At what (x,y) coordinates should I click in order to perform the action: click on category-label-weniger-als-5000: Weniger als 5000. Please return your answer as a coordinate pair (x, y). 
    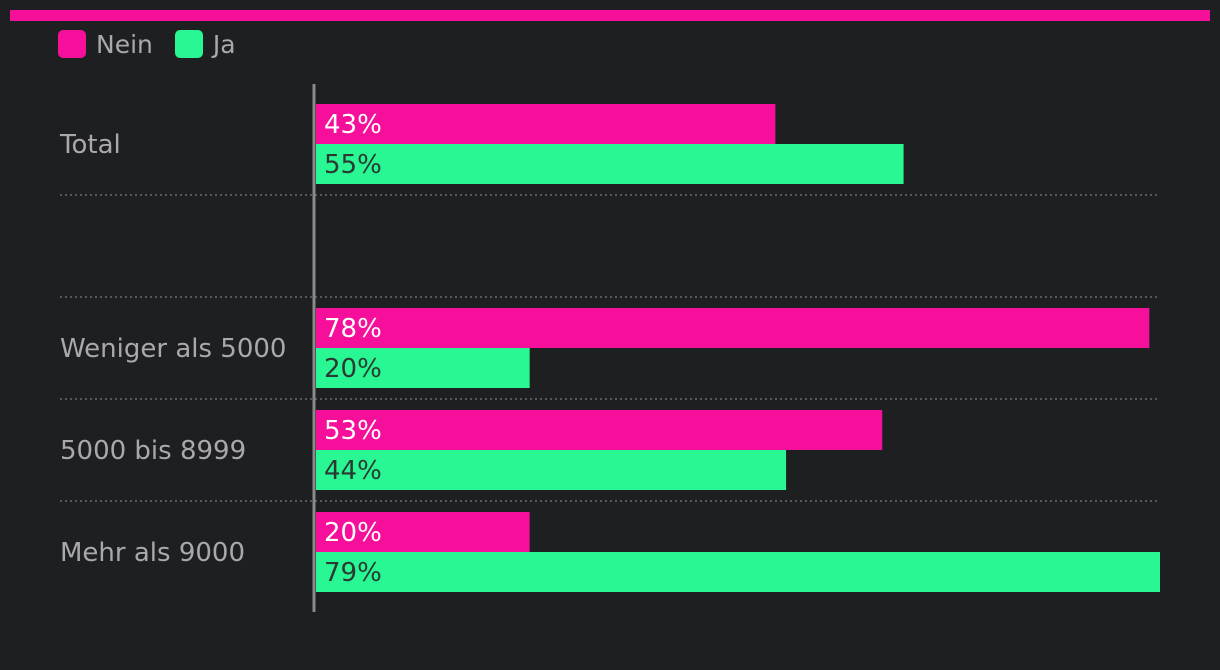
    Looking at the image, I should click on (173, 349).